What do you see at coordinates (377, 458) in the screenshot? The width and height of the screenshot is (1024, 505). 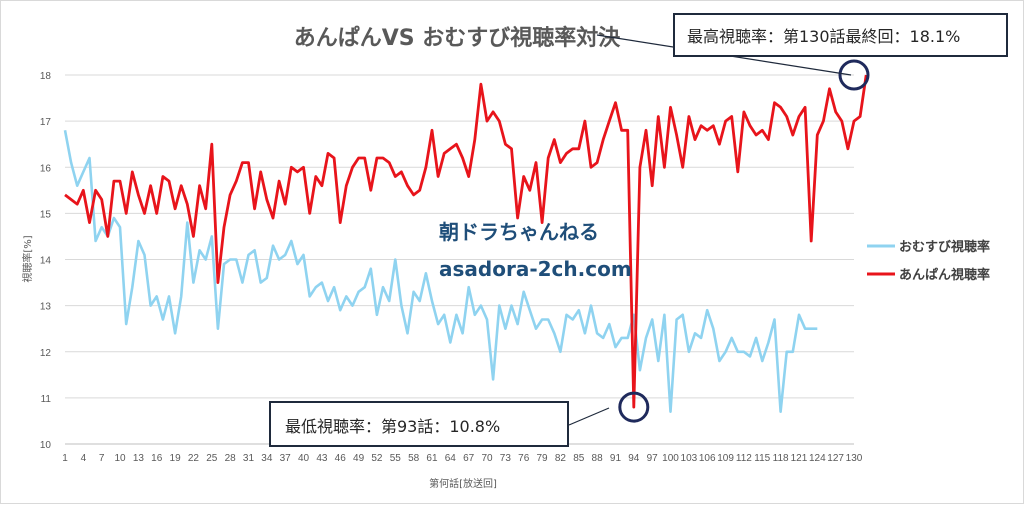 I see `x-tick-label: 52` at bounding box center [377, 458].